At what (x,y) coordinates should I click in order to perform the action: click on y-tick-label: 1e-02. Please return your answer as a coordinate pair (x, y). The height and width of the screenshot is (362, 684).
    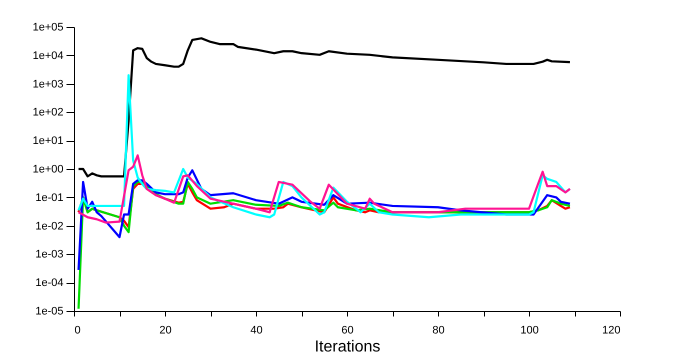
    Looking at the image, I should click on (49, 226).